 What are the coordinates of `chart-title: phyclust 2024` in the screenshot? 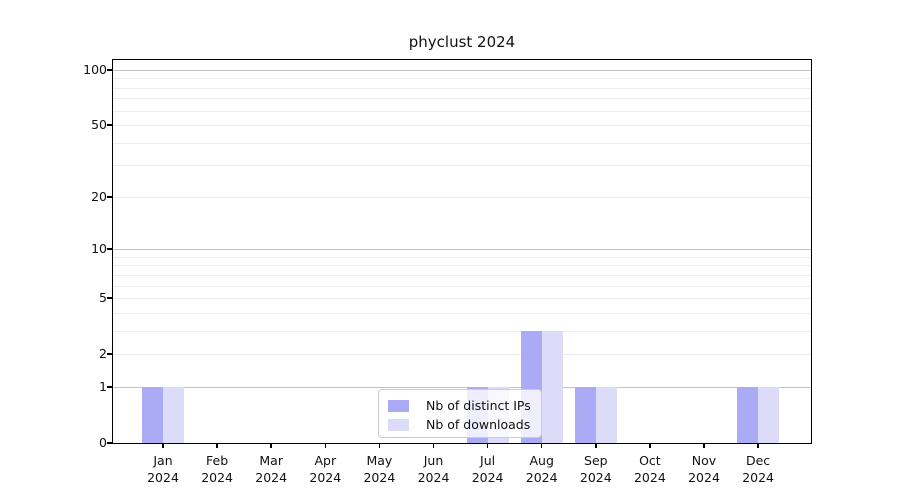 It's located at (462, 42).